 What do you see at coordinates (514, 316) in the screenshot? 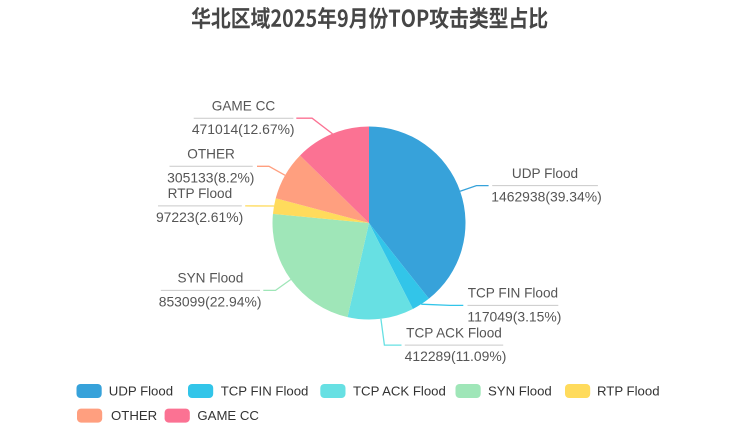
I see `svg-text: 117049(3.15%)` at bounding box center [514, 316].